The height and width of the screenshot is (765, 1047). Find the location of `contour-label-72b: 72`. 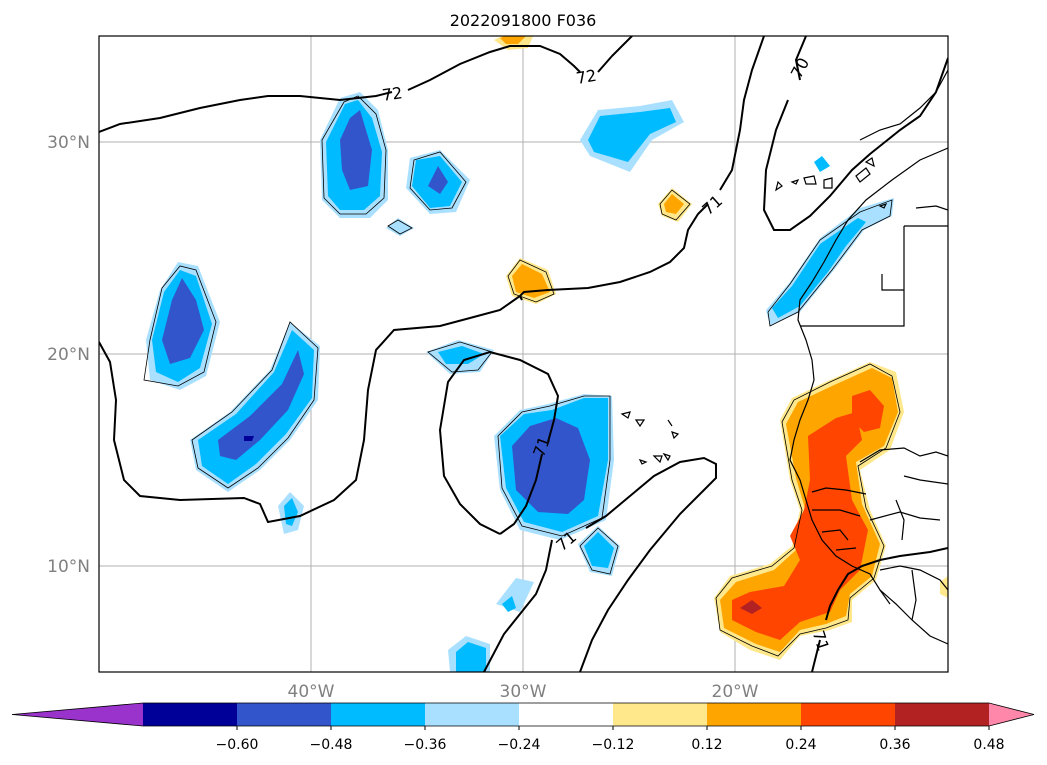

contour-label-72b: 72 is located at coordinates (586, 77).